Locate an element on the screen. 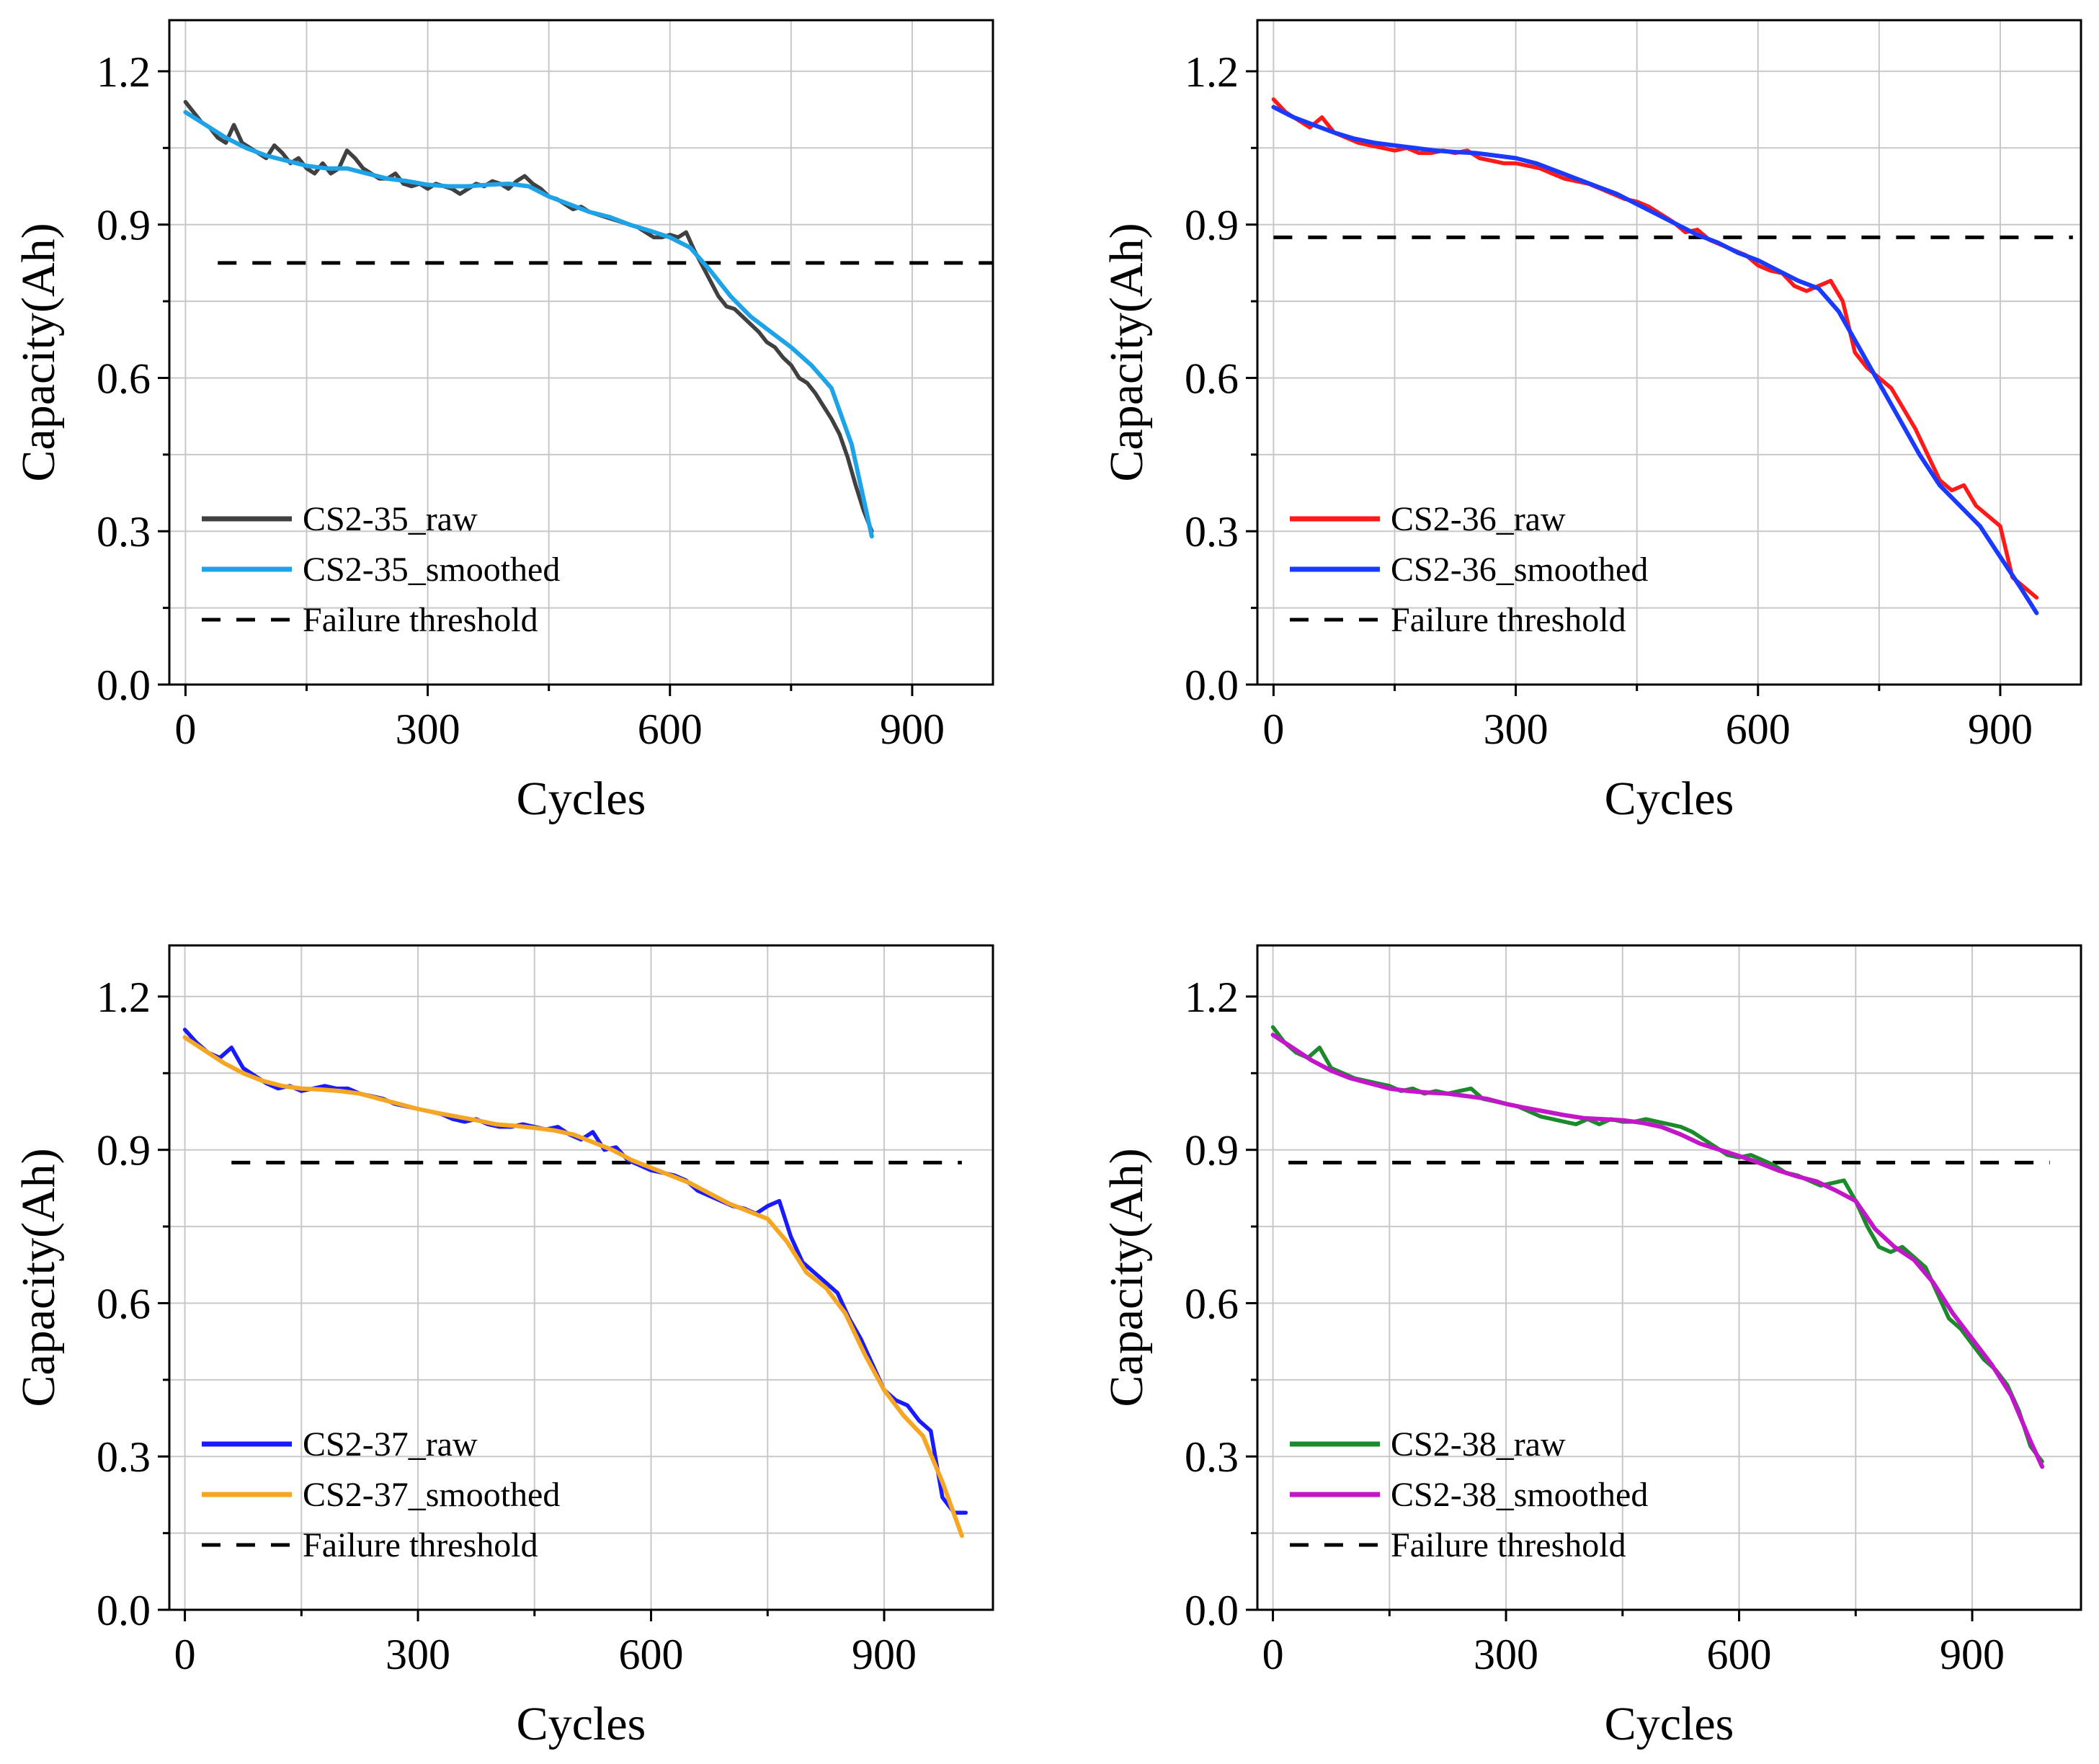 The image size is (2099, 1764). series-line-CS2-38_smoothed is located at coordinates (1657, 1251).